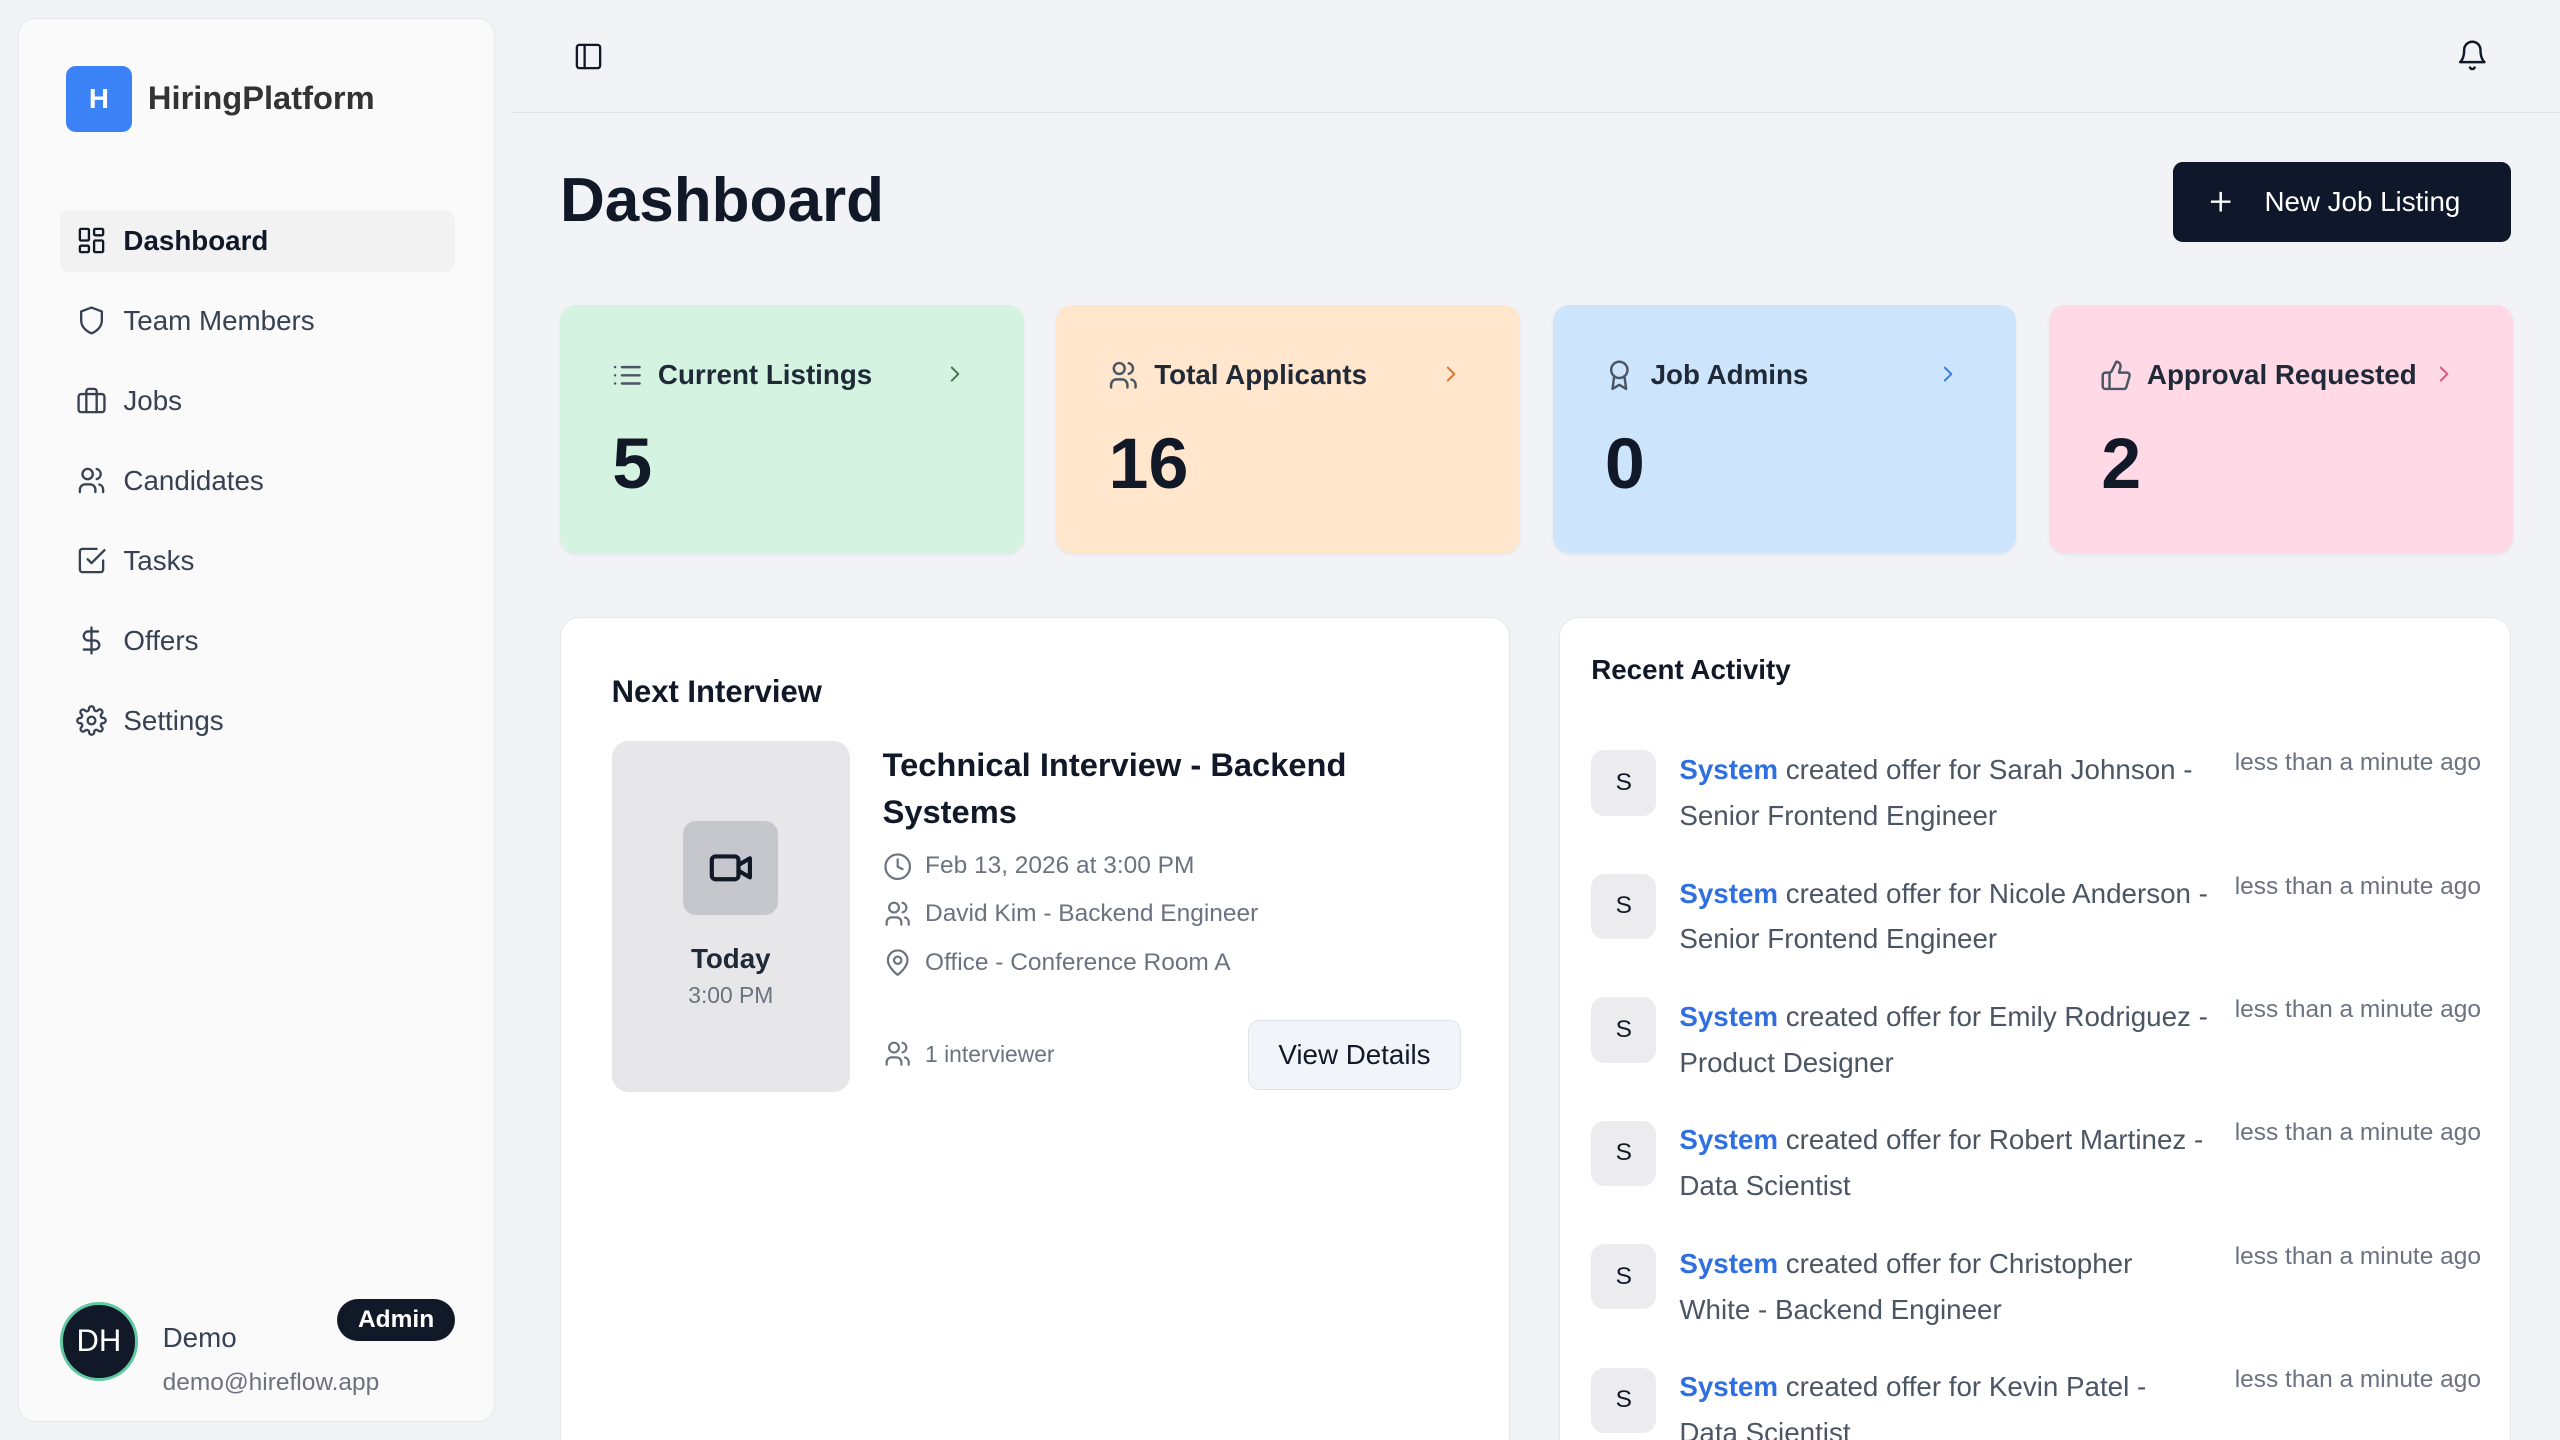  What do you see at coordinates (1288, 429) in the screenshot?
I see `stat-card-total-applicants: Total Applicants 16` at bounding box center [1288, 429].